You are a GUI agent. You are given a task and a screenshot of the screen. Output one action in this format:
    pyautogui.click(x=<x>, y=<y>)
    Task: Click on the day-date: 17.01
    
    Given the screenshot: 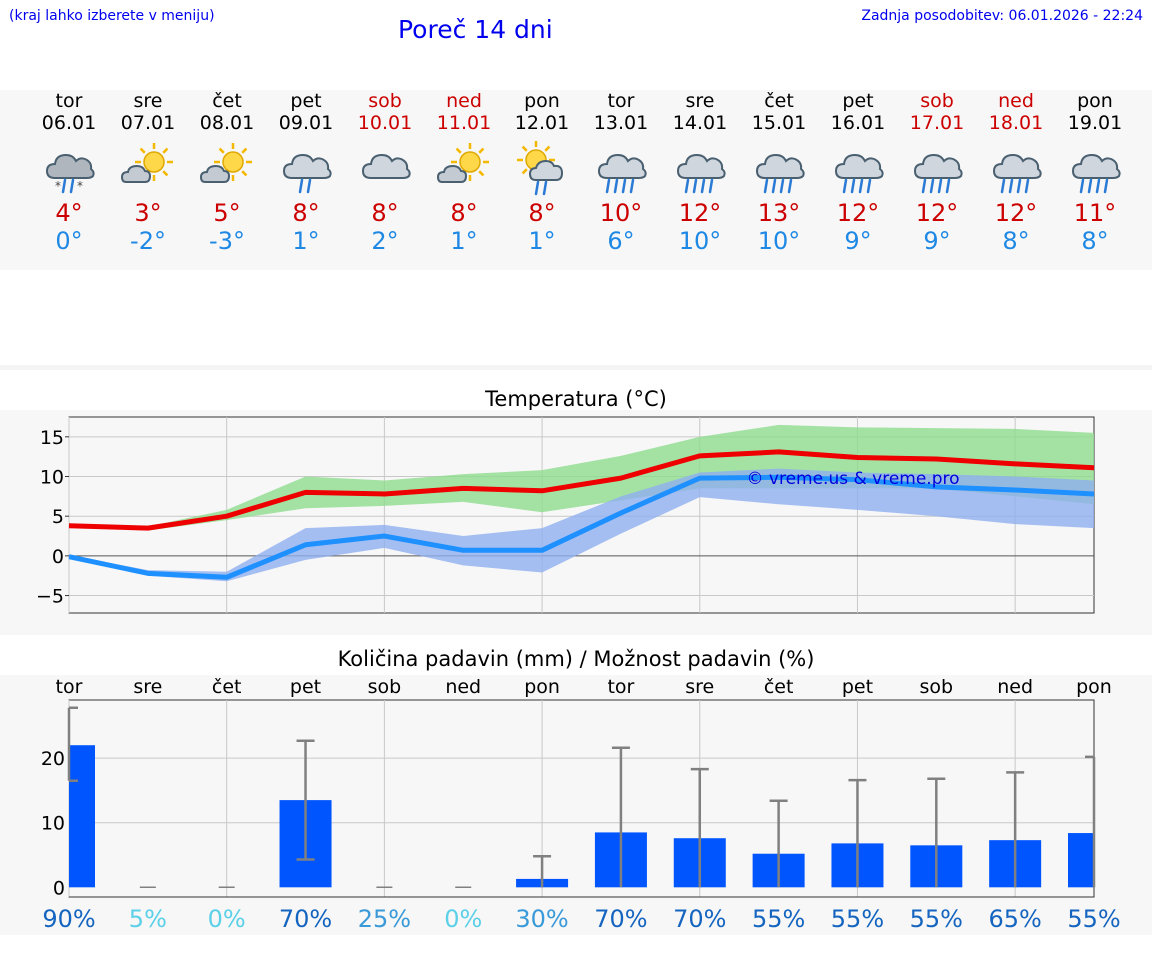 What is the action you would take?
    pyautogui.click(x=937, y=123)
    